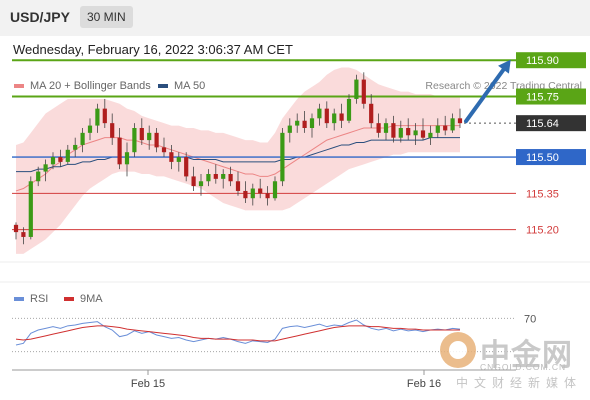 Image resolution: width=590 pixels, height=400 pixels. I want to click on rsi-series-rsi, so click(238, 332).